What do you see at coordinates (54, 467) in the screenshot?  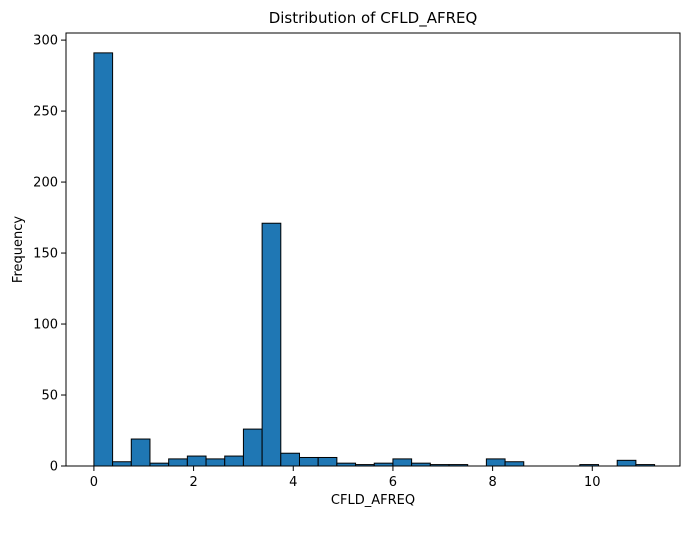 I see `y-tick-label: 0` at bounding box center [54, 467].